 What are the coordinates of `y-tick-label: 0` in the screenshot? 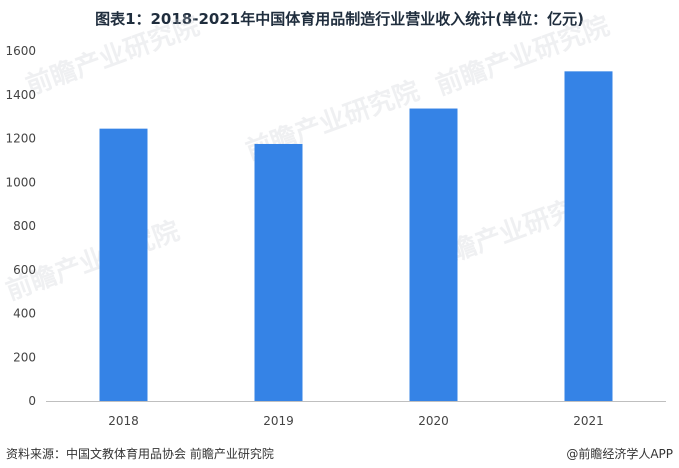 It's located at (32, 401).